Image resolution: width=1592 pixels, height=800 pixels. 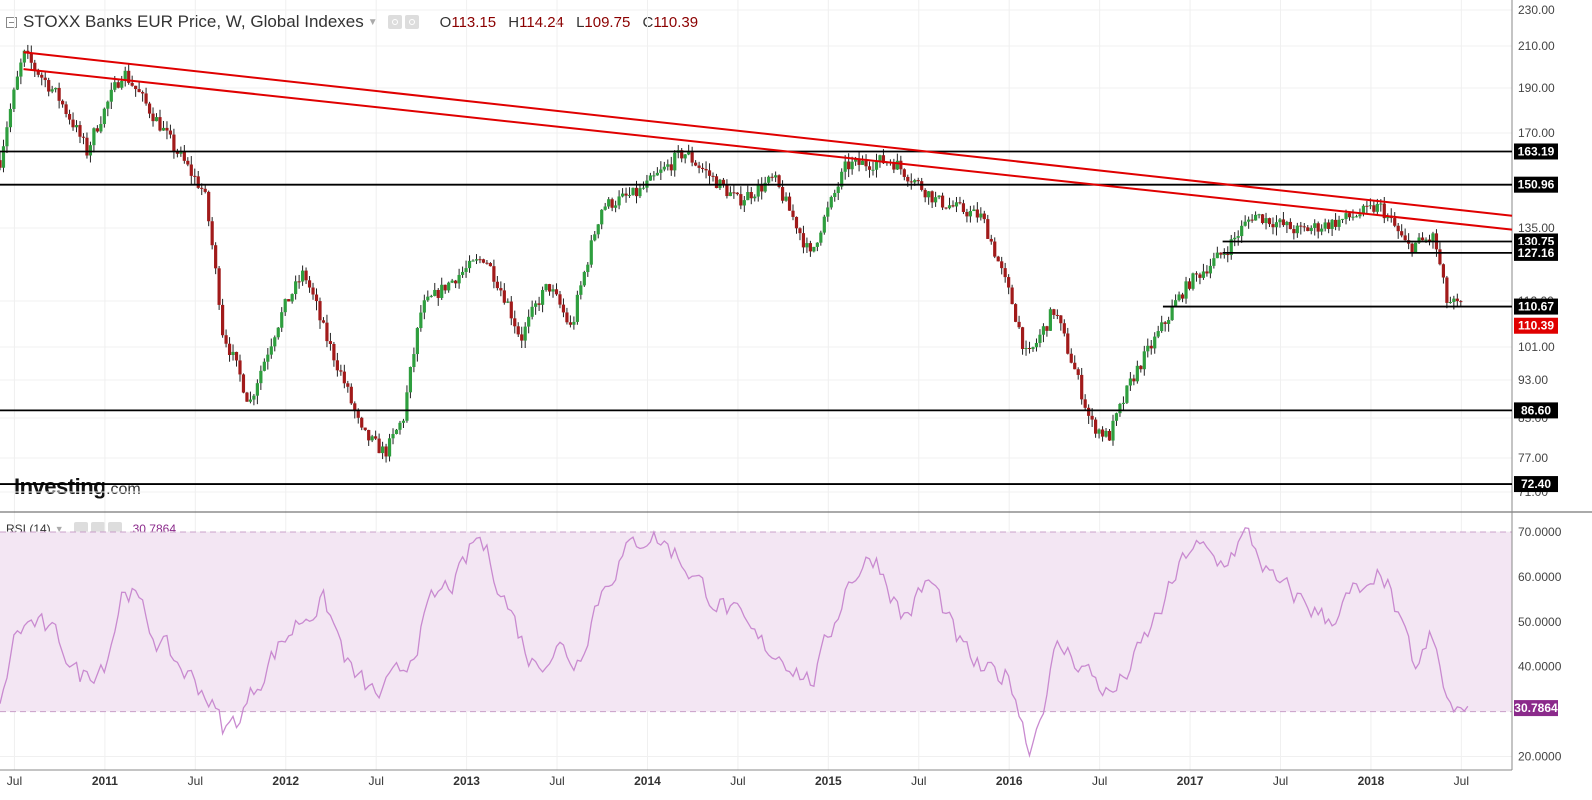 I want to click on x-tick-label: 2014, so click(x=647, y=781).